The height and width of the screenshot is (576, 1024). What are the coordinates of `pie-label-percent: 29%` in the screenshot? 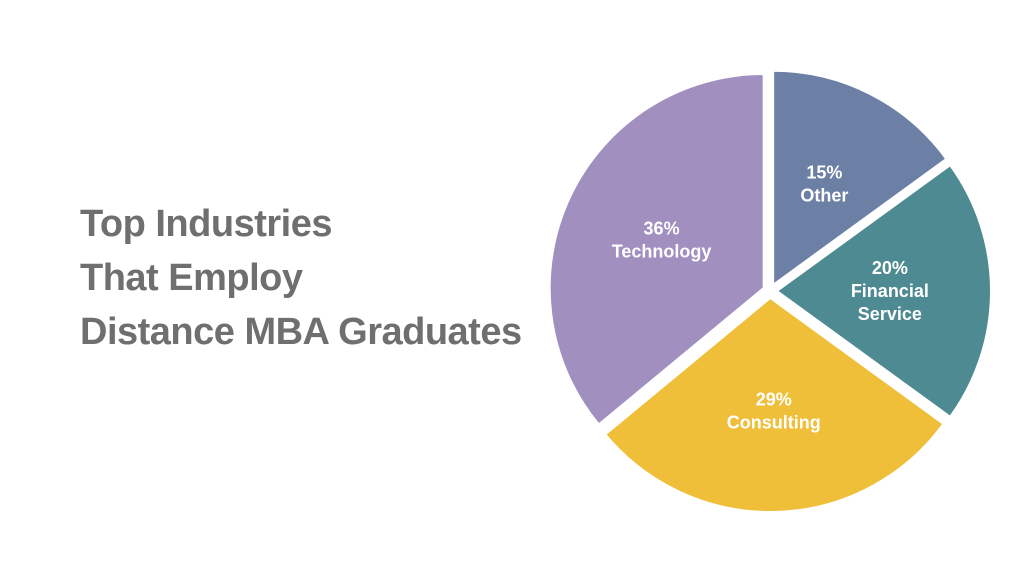 It's located at (774, 399).